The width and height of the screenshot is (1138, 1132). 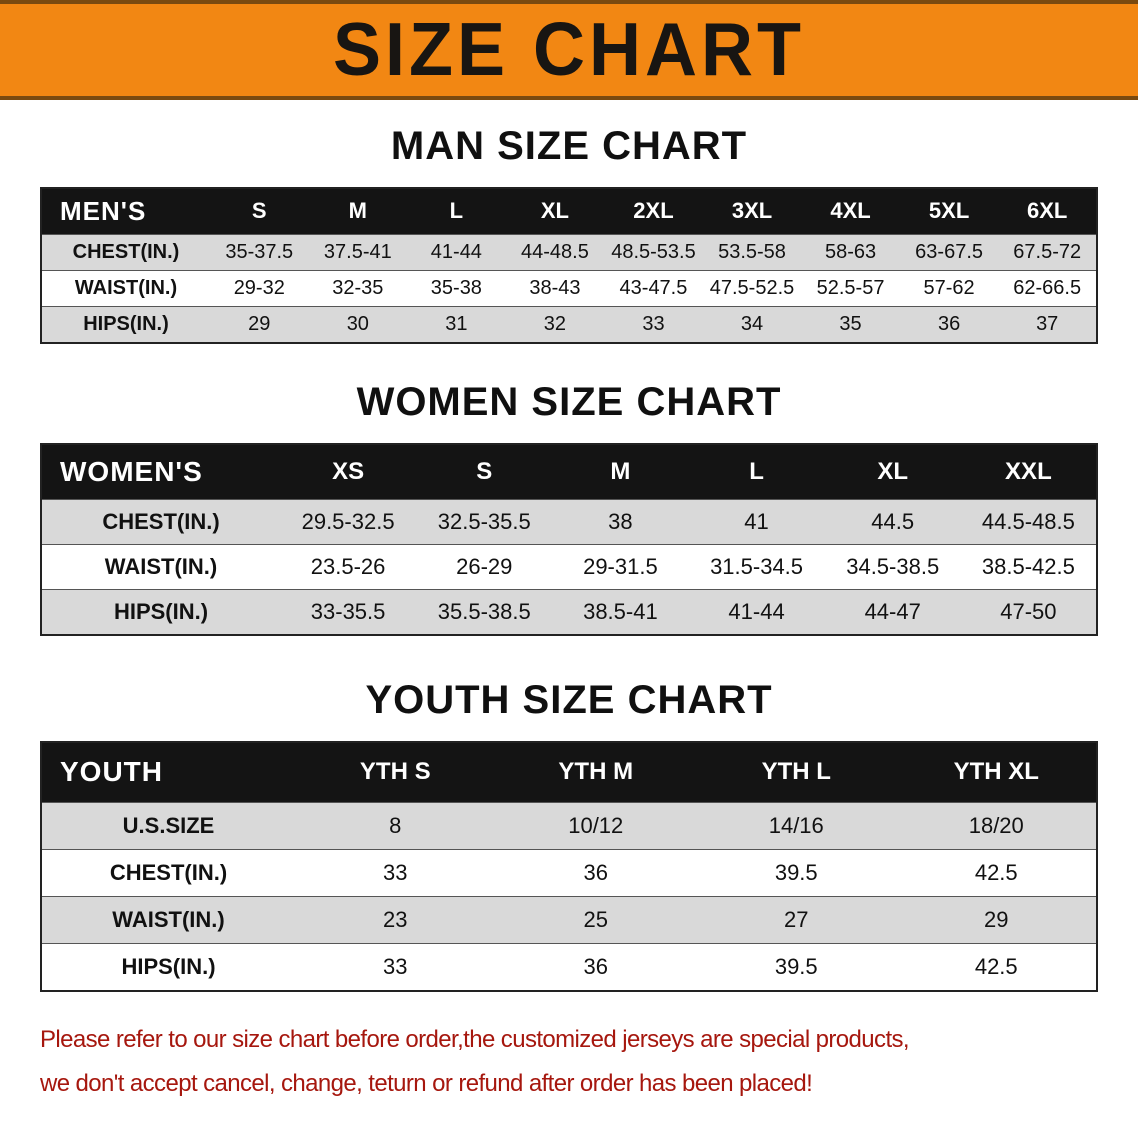 I want to click on size-cell: 35, so click(x=850, y=323).